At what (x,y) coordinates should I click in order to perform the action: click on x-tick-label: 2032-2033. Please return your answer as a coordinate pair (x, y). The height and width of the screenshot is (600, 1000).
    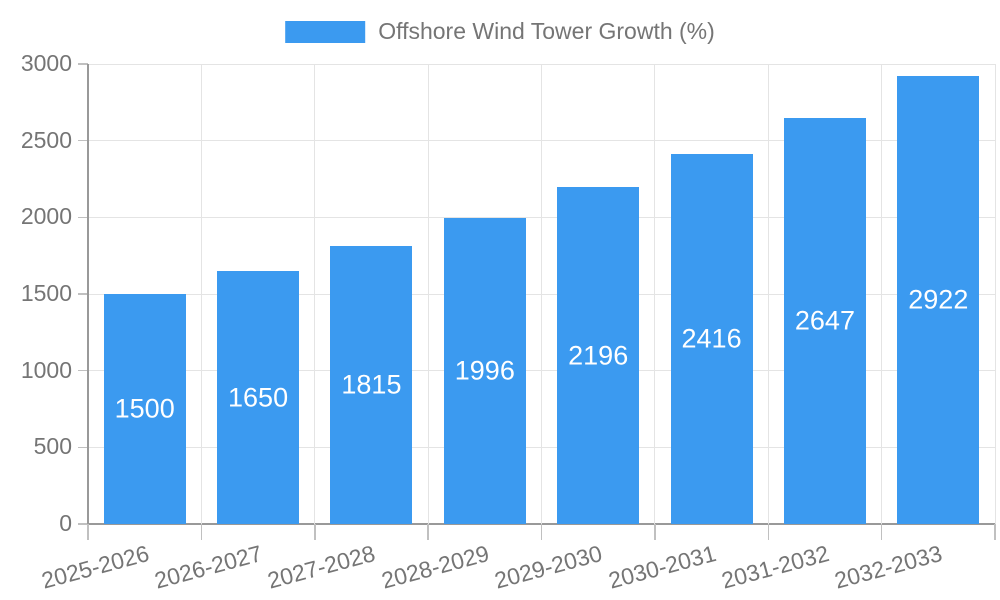
    Looking at the image, I should click on (889, 567).